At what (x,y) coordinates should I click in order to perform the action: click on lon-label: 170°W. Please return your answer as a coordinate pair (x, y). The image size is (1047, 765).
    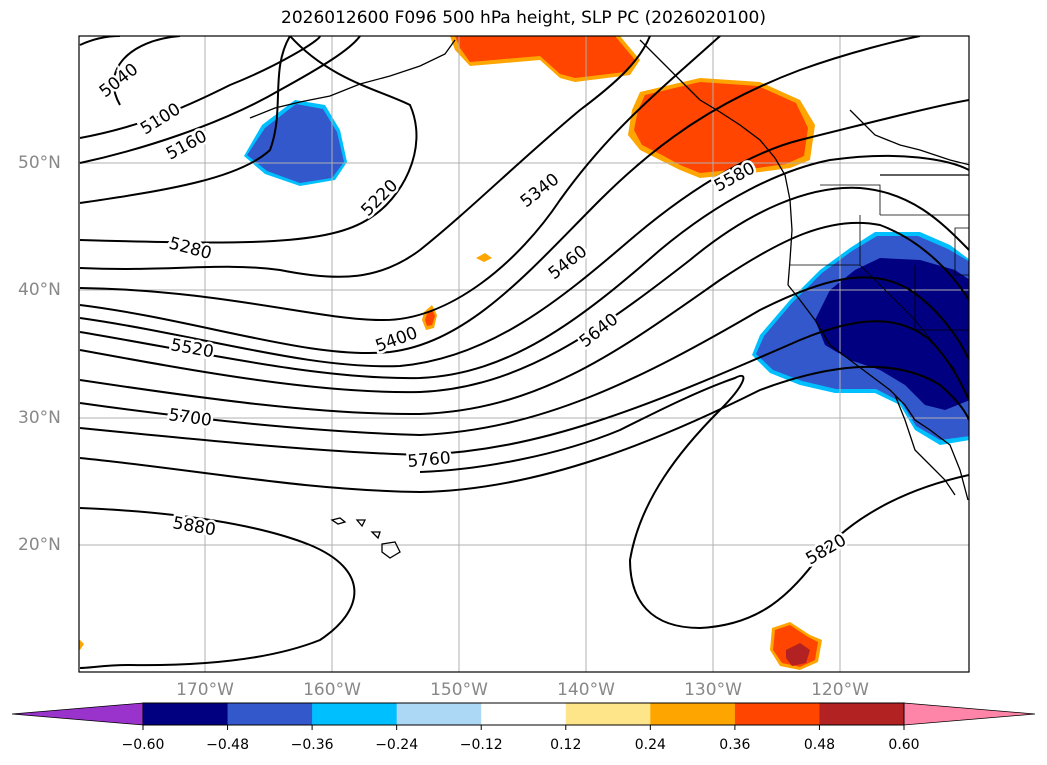
    Looking at the image, I should click on (205, 690).